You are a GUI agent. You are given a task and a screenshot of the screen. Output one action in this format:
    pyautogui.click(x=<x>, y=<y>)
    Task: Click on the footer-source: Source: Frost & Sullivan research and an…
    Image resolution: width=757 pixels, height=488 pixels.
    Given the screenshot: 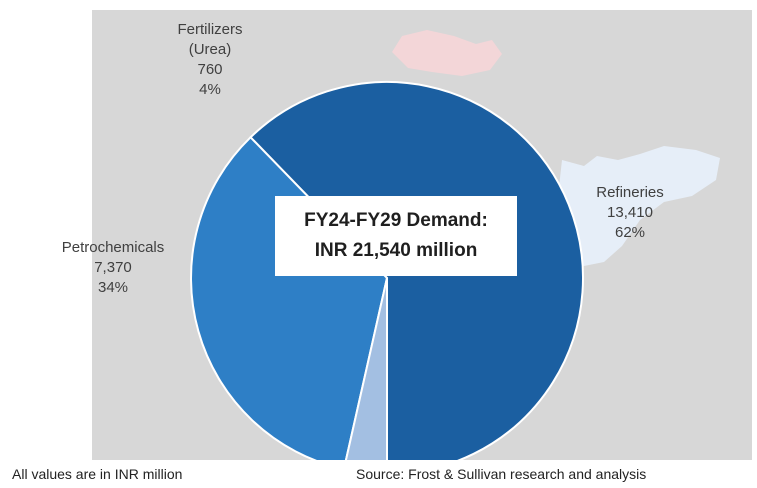 What is the action you would take?
    pyautogui.click(x=501, y=474)
    